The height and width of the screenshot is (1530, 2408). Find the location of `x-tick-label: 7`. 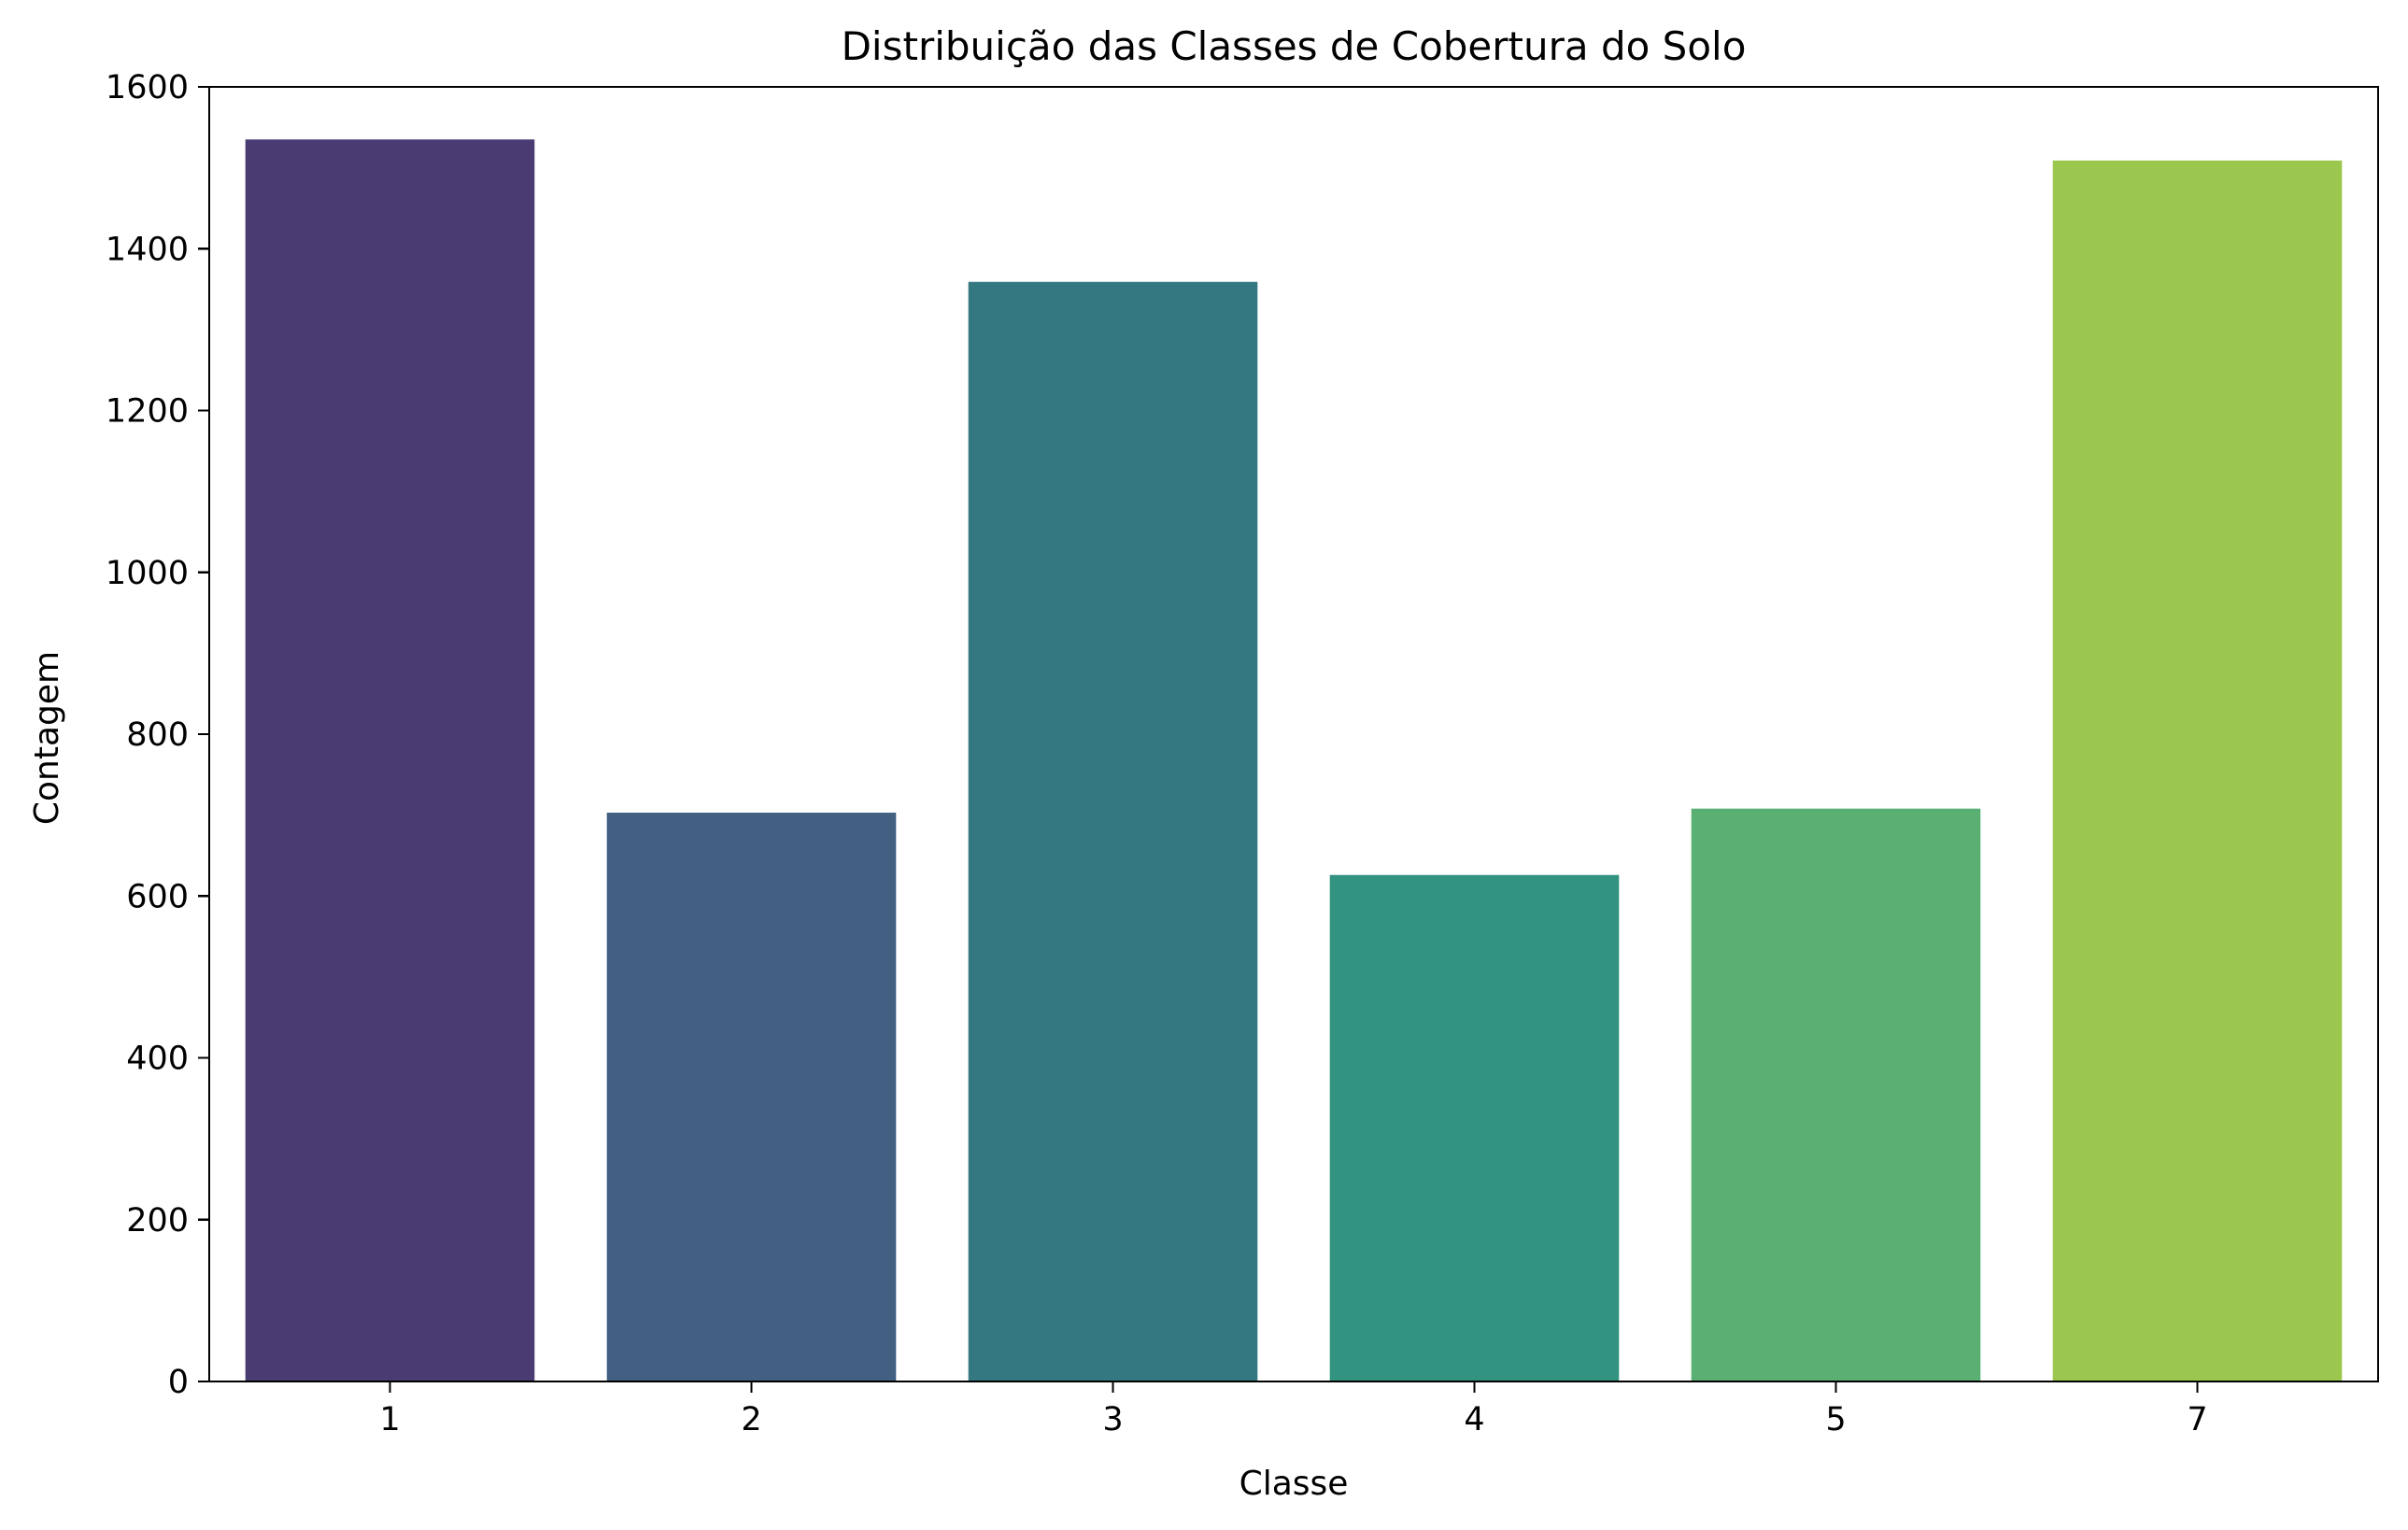

x-tick-label: 7 is located at coordinates (2197, 1419).